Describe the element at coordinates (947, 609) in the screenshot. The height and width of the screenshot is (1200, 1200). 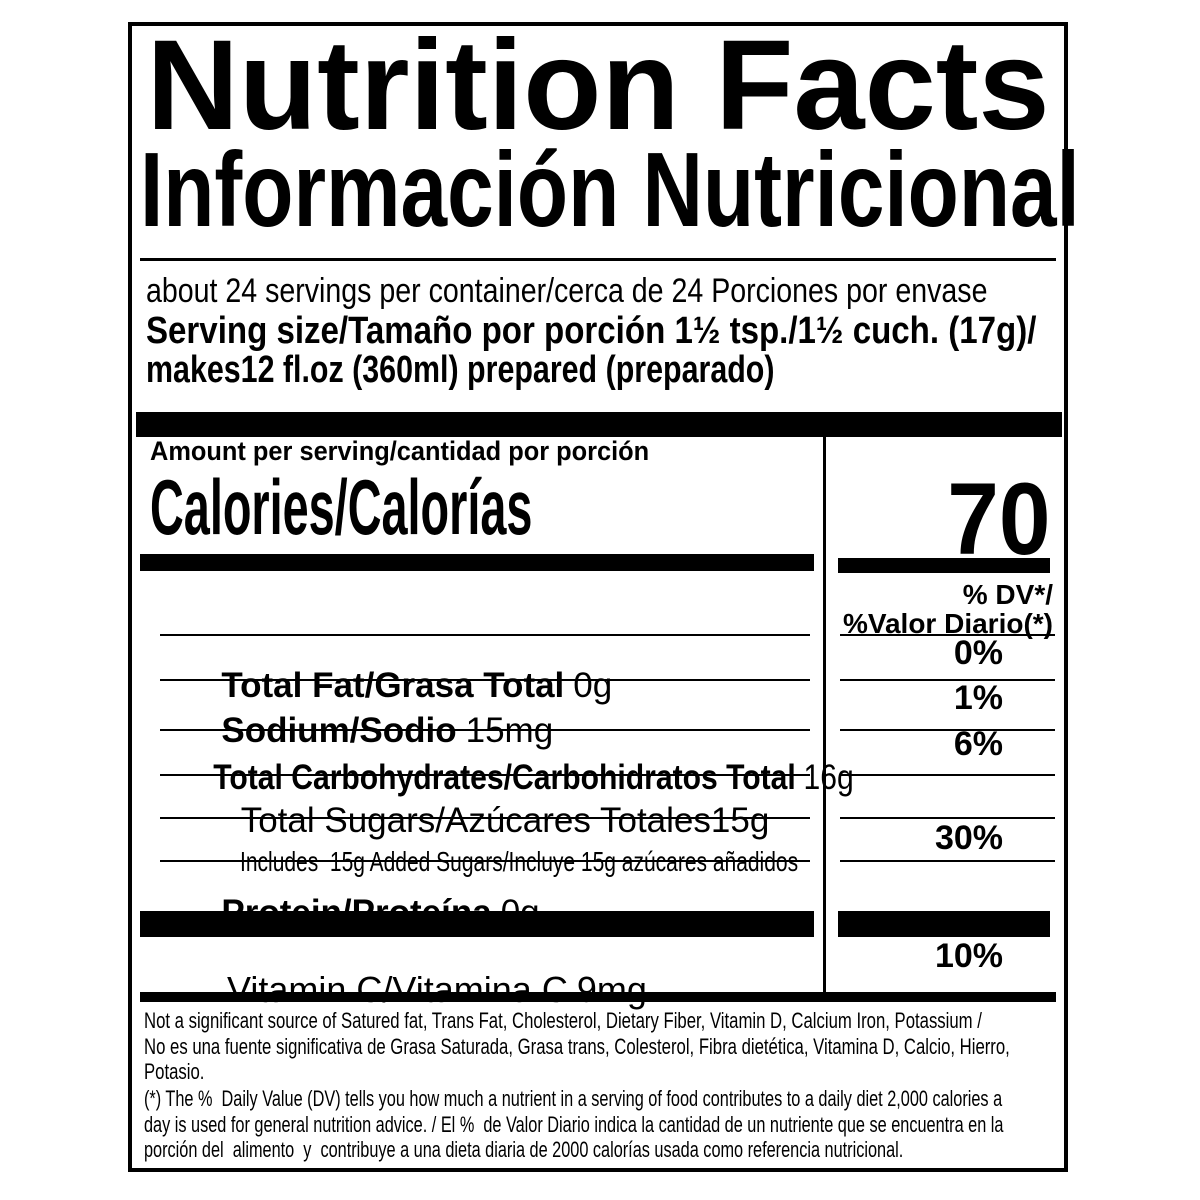
I see `daily-value-header: % DV*/ %Valor Diario(*)` at that location.